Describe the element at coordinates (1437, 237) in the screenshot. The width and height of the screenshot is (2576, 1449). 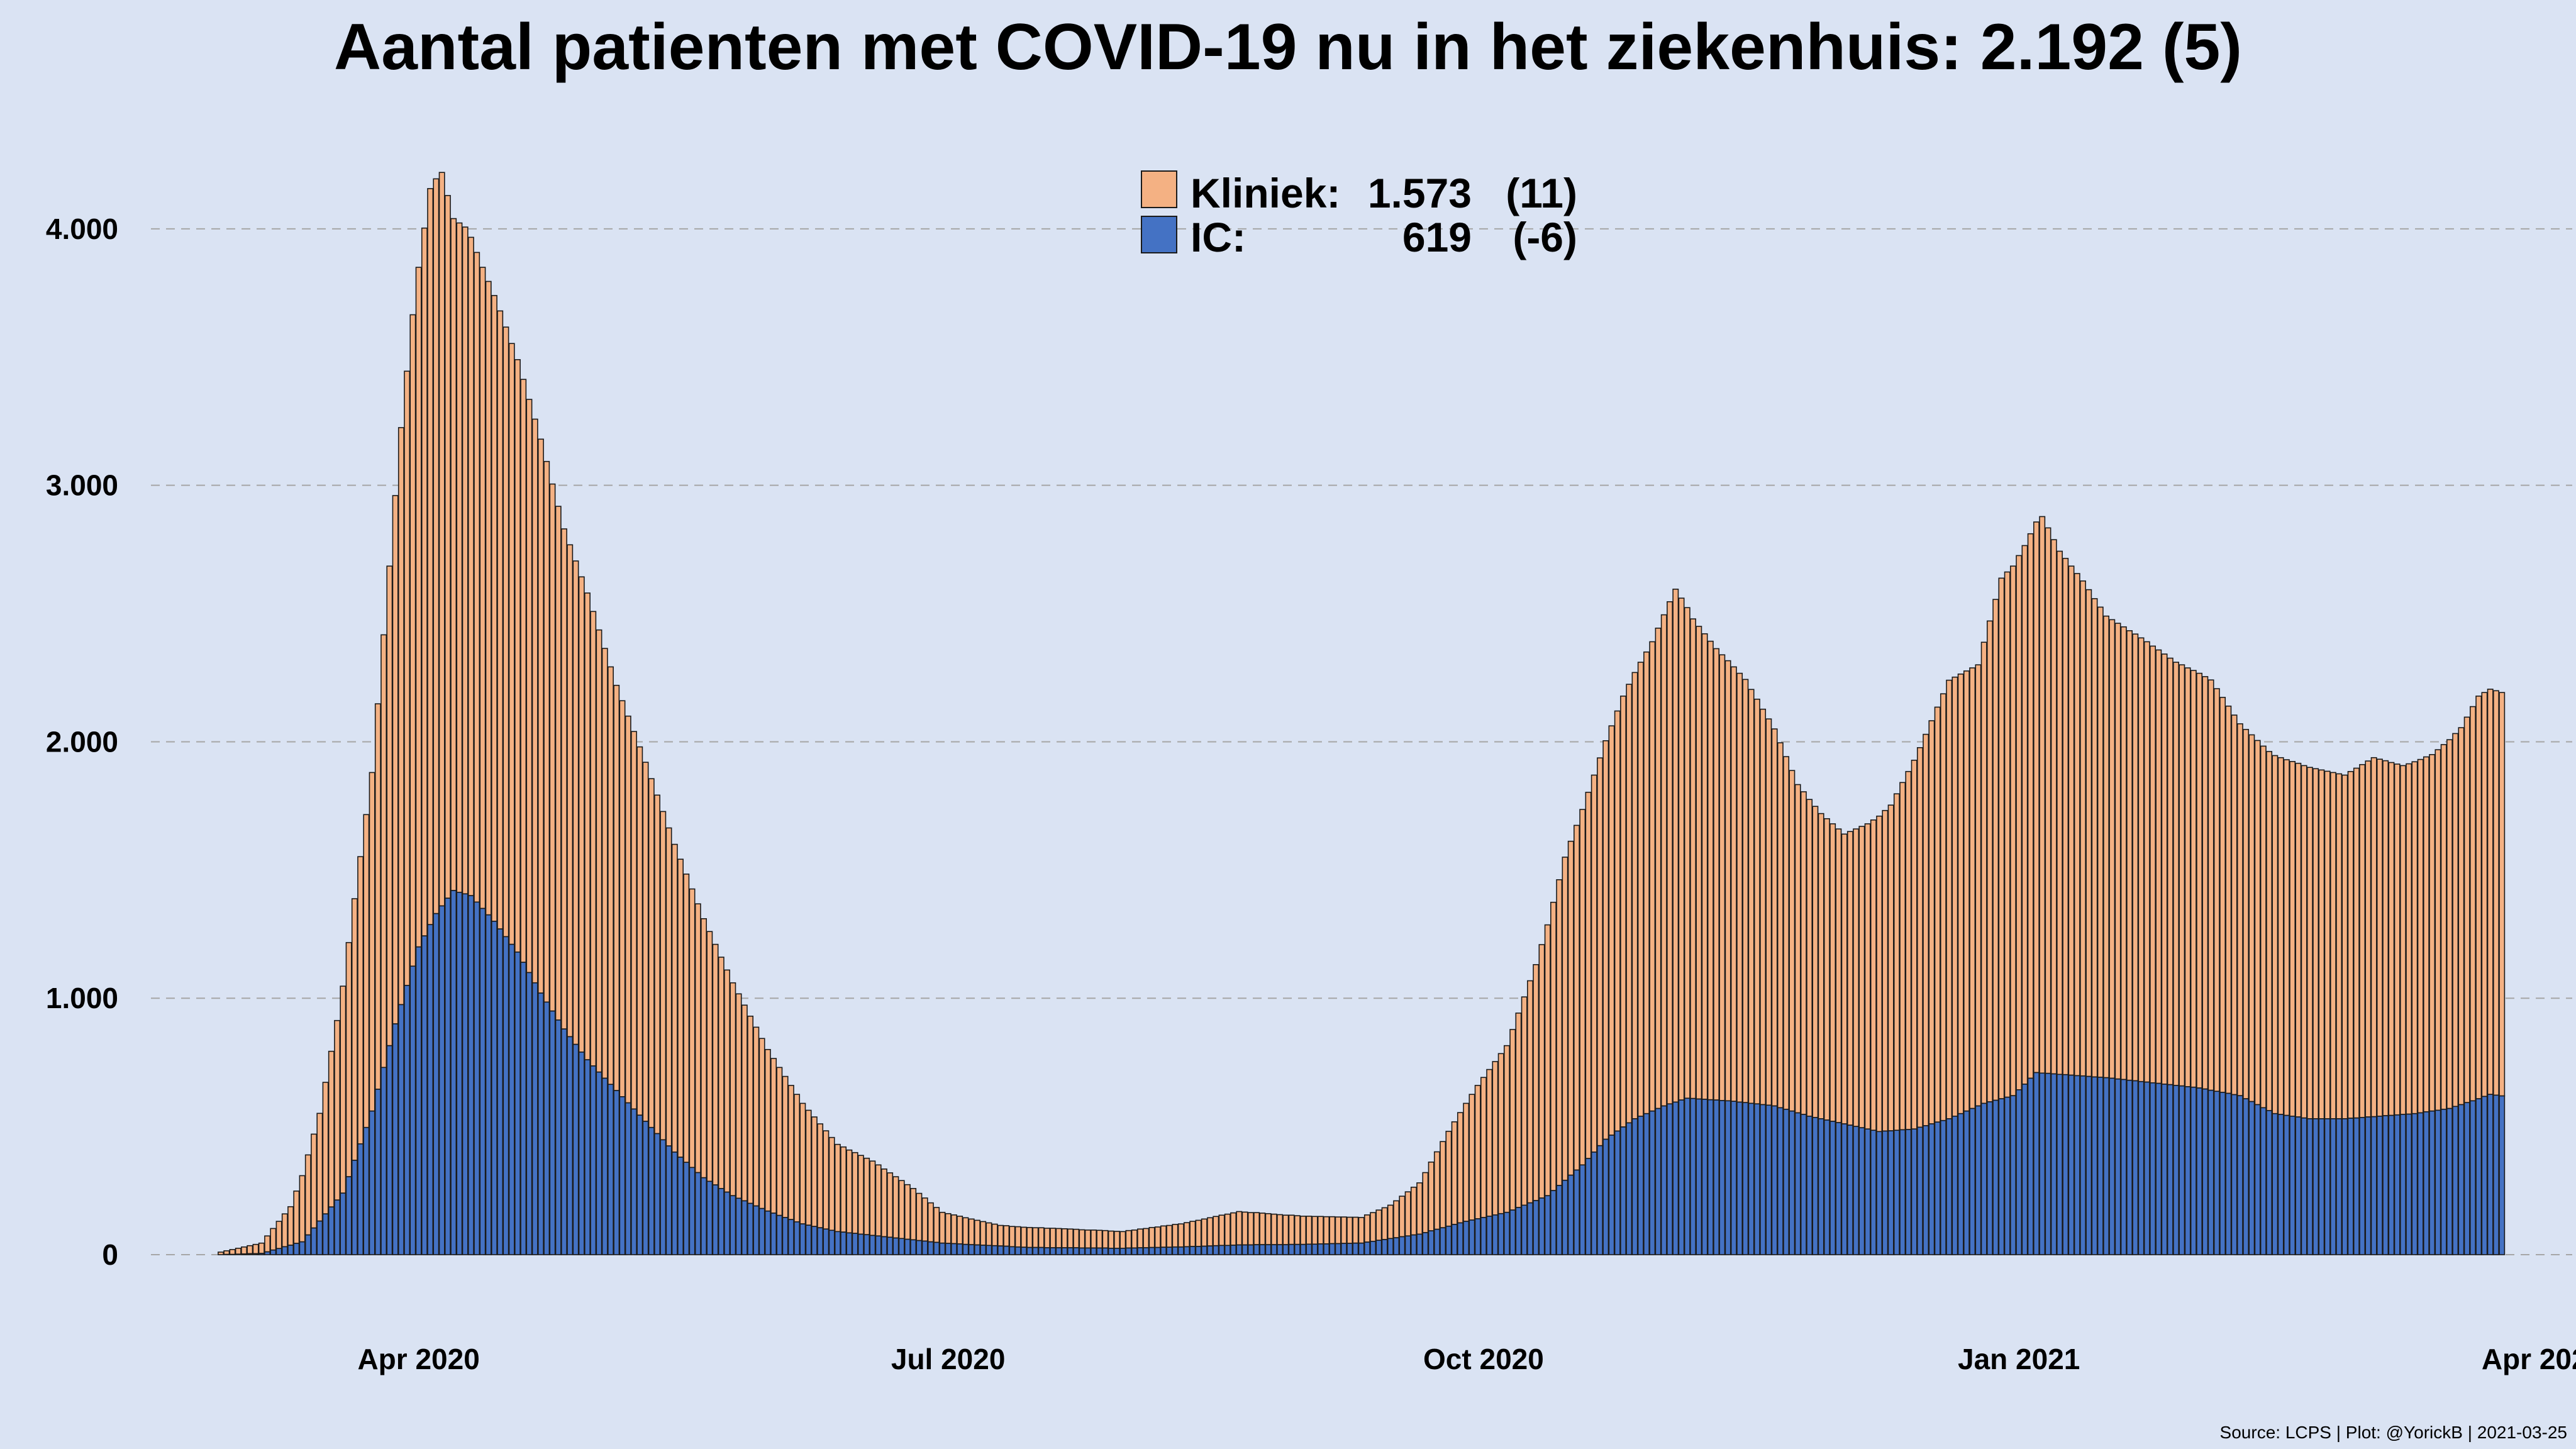
I see `legend-value-ic: 619` at that location.